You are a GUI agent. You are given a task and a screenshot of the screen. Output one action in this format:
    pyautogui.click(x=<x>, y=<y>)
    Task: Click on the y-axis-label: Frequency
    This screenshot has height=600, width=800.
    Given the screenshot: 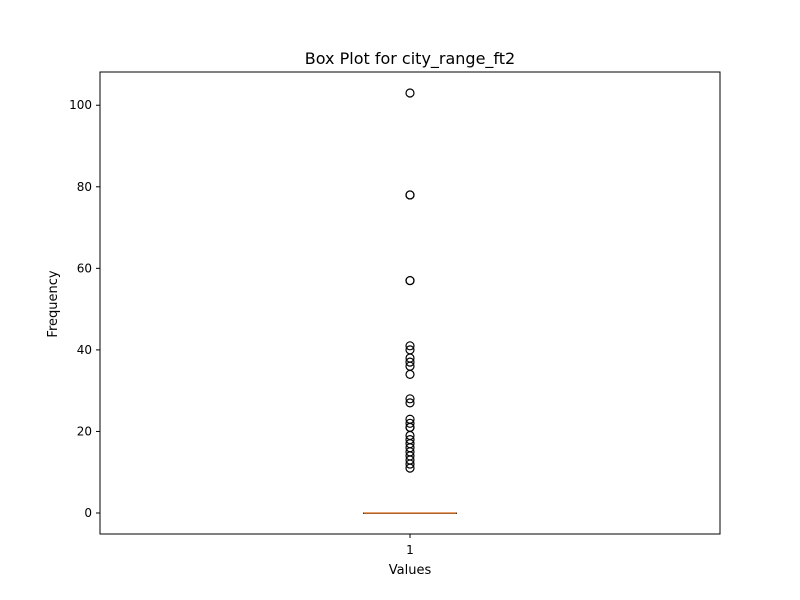 What is the action you would take?
    pyautogui.click(x=53, y=303)
    